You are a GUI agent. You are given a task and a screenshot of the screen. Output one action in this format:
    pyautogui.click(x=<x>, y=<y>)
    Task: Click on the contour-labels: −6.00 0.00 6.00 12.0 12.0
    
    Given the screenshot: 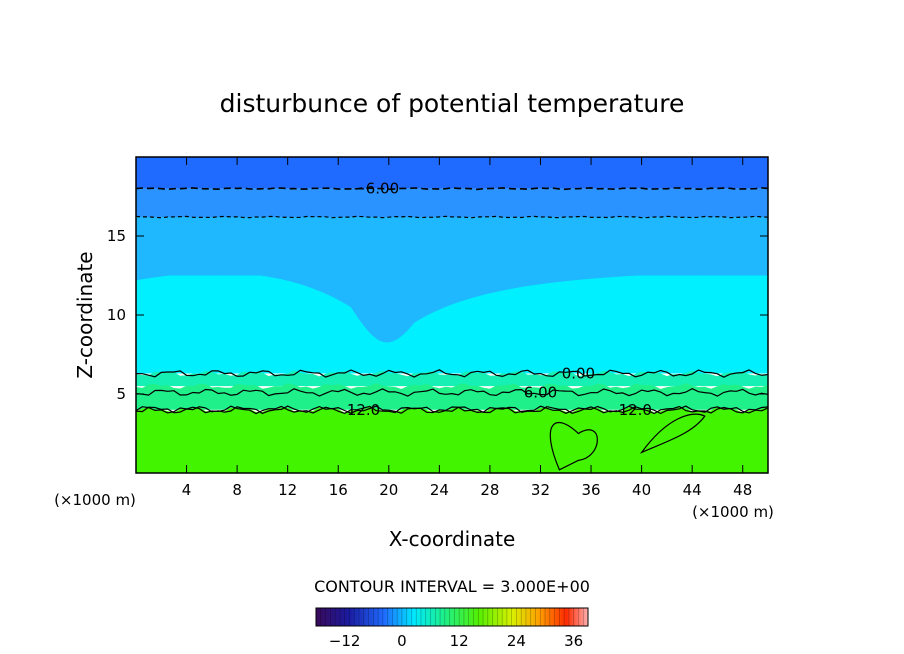 What is the action you would take?
    pyautogui.click(x=499, y=299)
    